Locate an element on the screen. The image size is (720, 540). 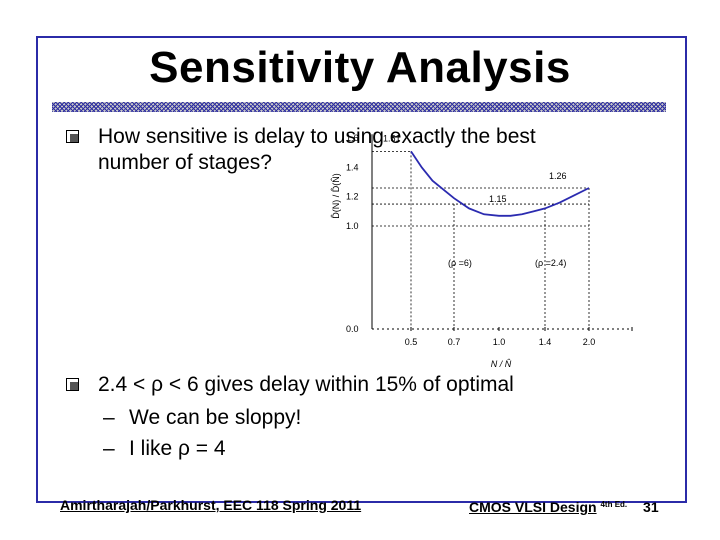
sub-bullet-2: I like ρ = 4 is located at coordinates (177, 448).